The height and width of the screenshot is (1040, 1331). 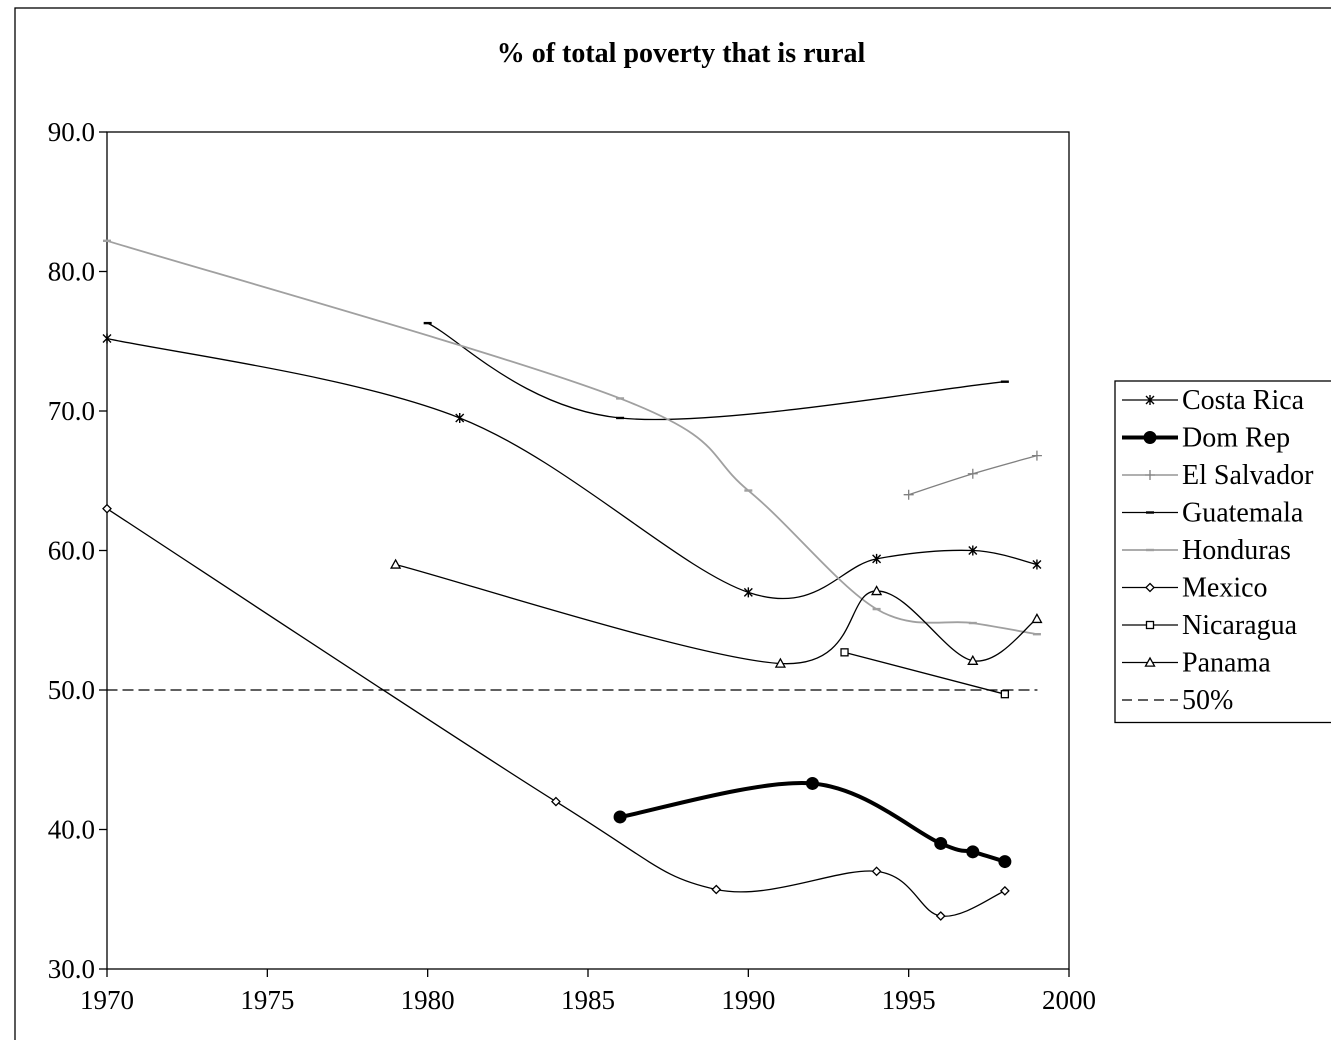 What do you see at coordinates (812, 822) in the screenshot?
I see `series-dom-rep` at bounding box center [812, 822].